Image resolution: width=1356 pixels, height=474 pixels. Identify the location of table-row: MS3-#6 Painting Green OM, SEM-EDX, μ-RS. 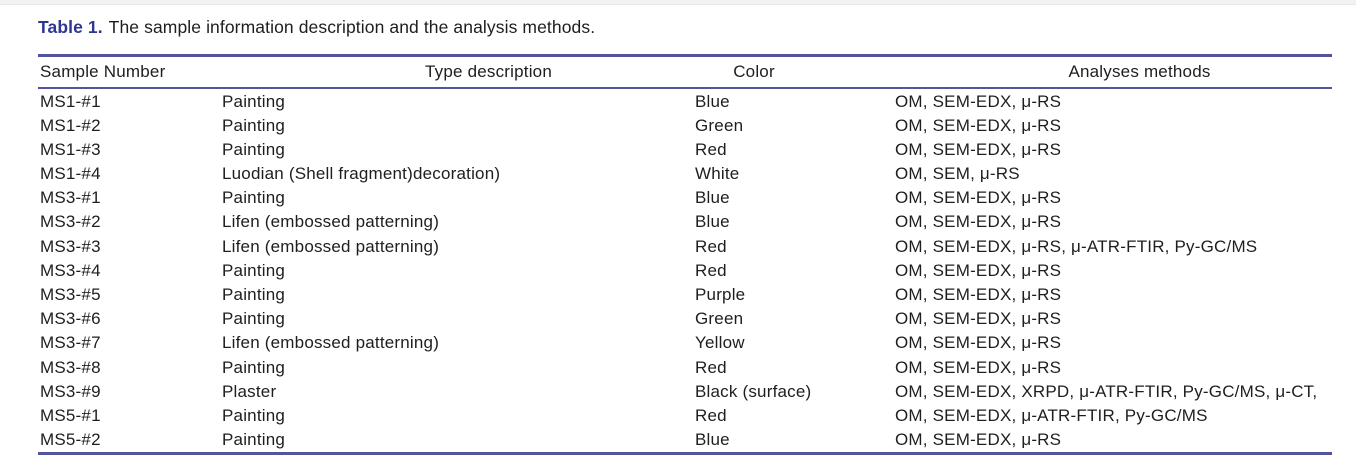
(685, 319).